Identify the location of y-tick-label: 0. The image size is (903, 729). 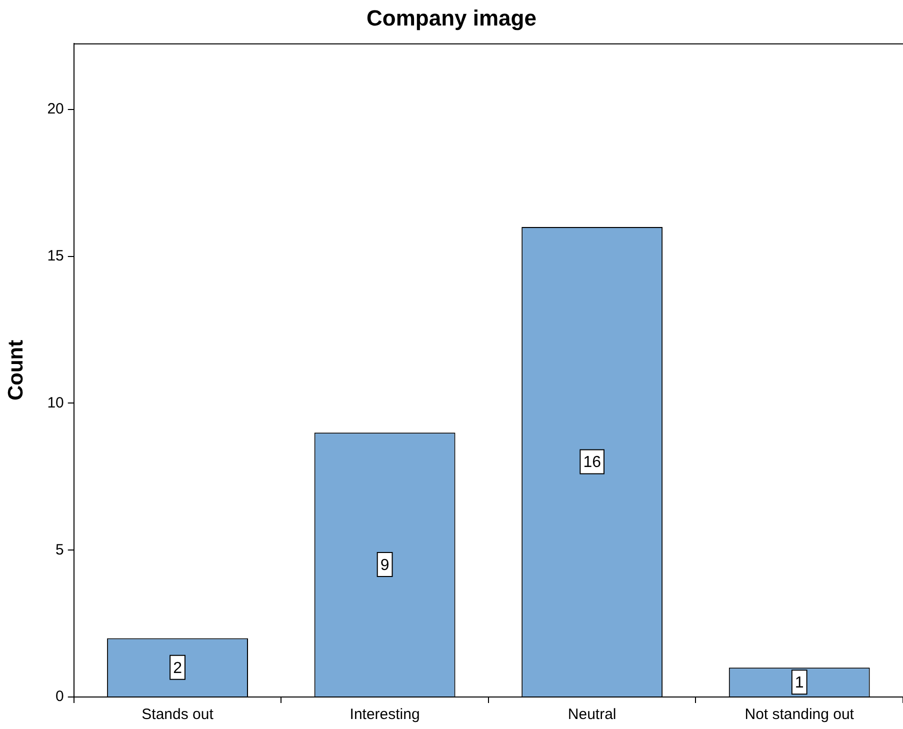
(60, 697).